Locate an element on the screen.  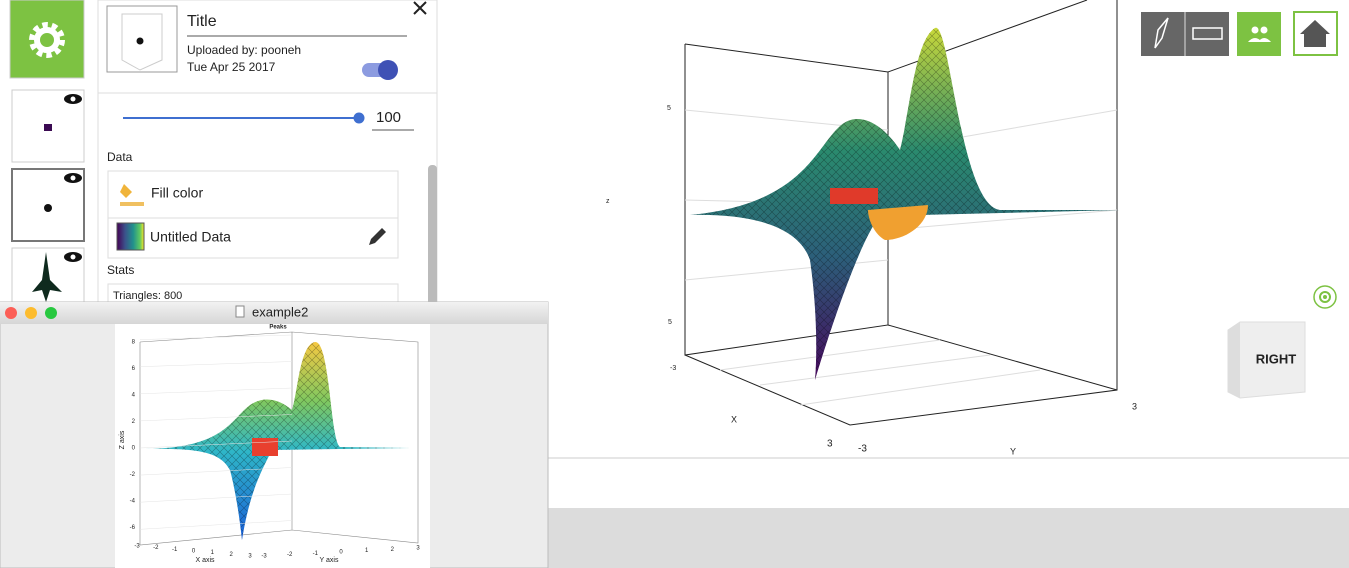
colormap-swatch is located at coordinates (130, 236).